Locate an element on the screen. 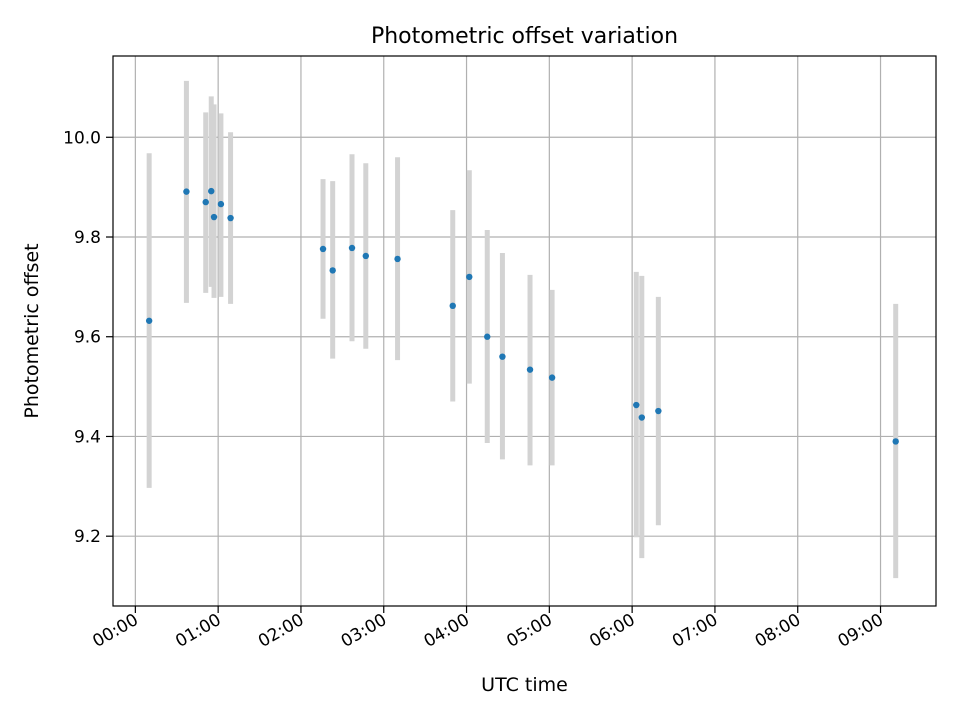  x-tick-label: 03:00 is located at coordinates (364, 631).